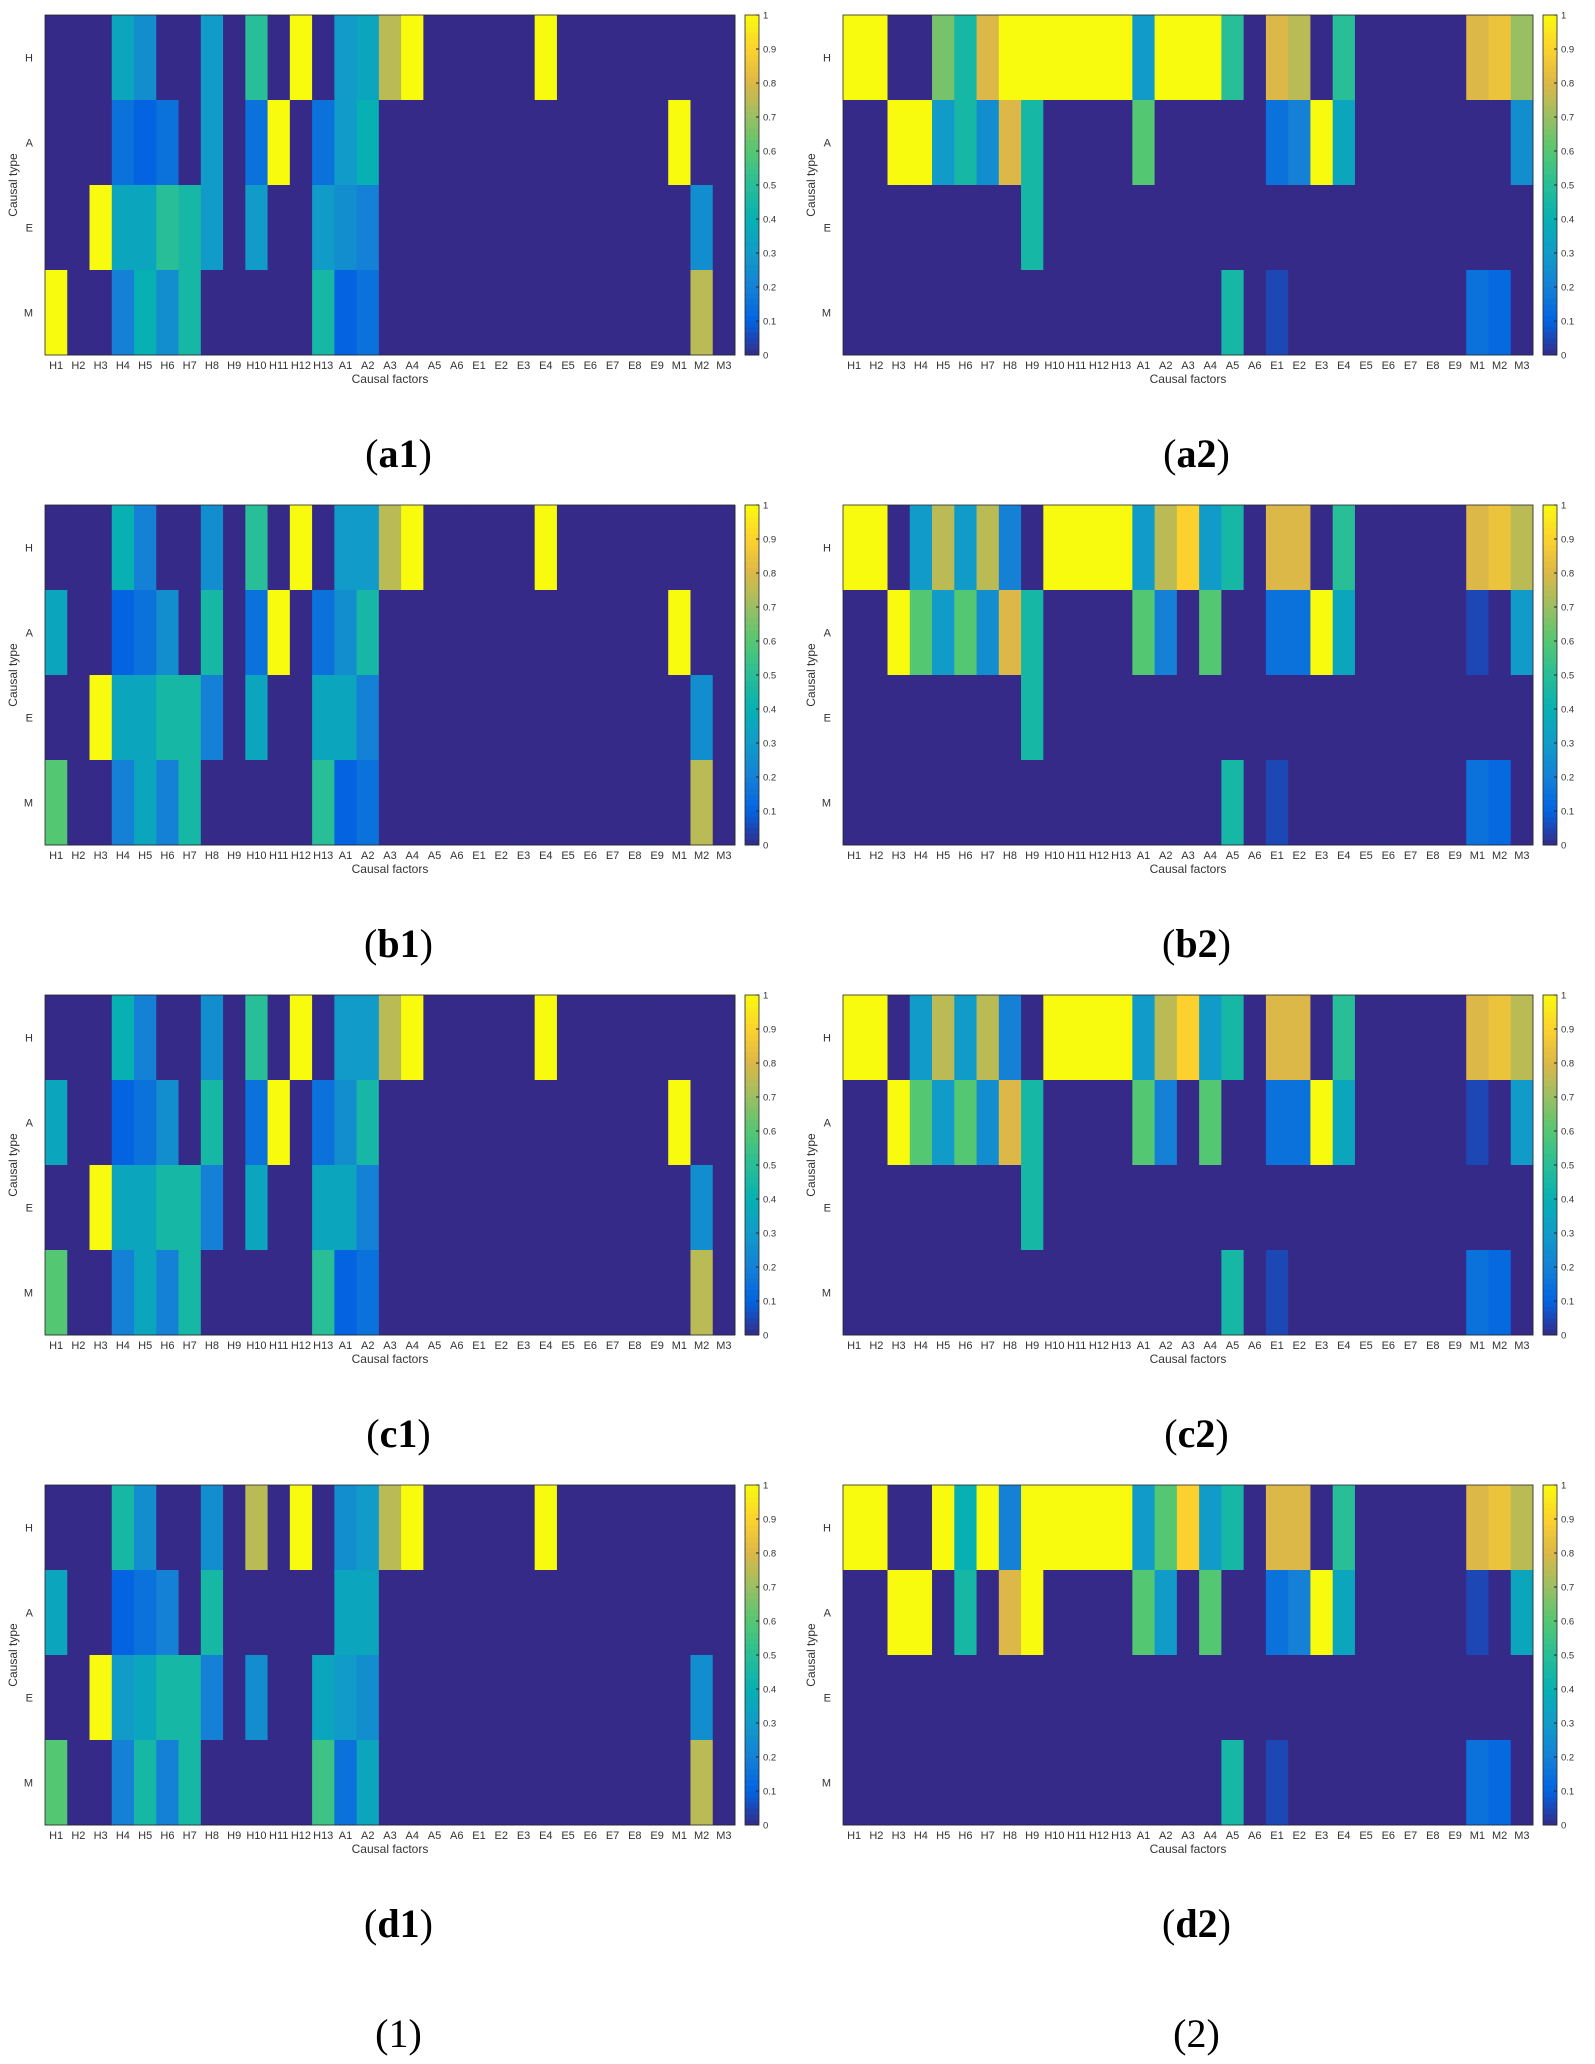 The height and width of the screenshot is (2064, 1595). Describe the element at coordinates (702, 1038) in the screenshot. I see `cell-H-M2` at that location.